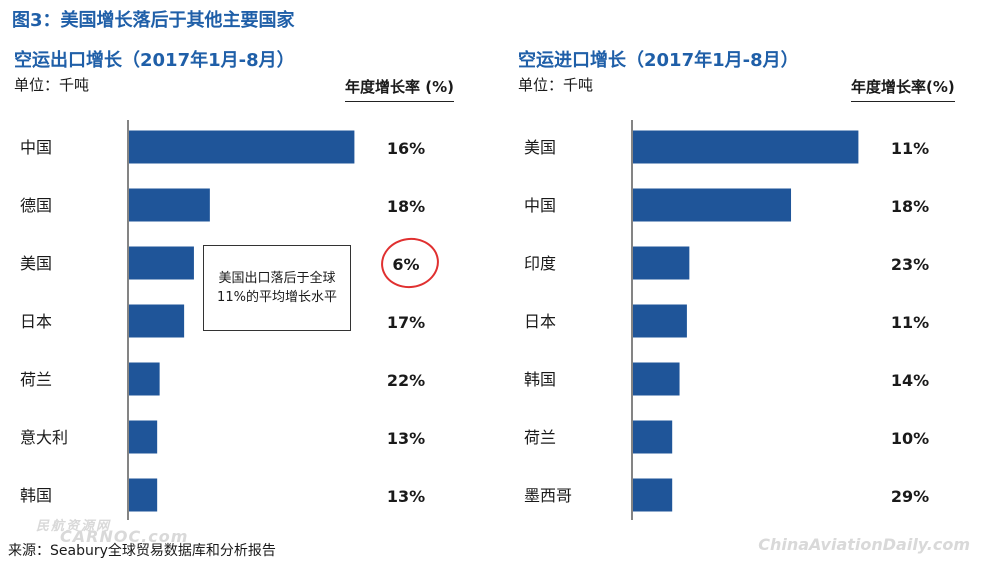 This screenshot has height=570, width=1000. Describe the element at coordinates (142, 551) in the screenshot. I see `source-note: 来源：Seabury全球贸易数据库和分析报告` at that location.